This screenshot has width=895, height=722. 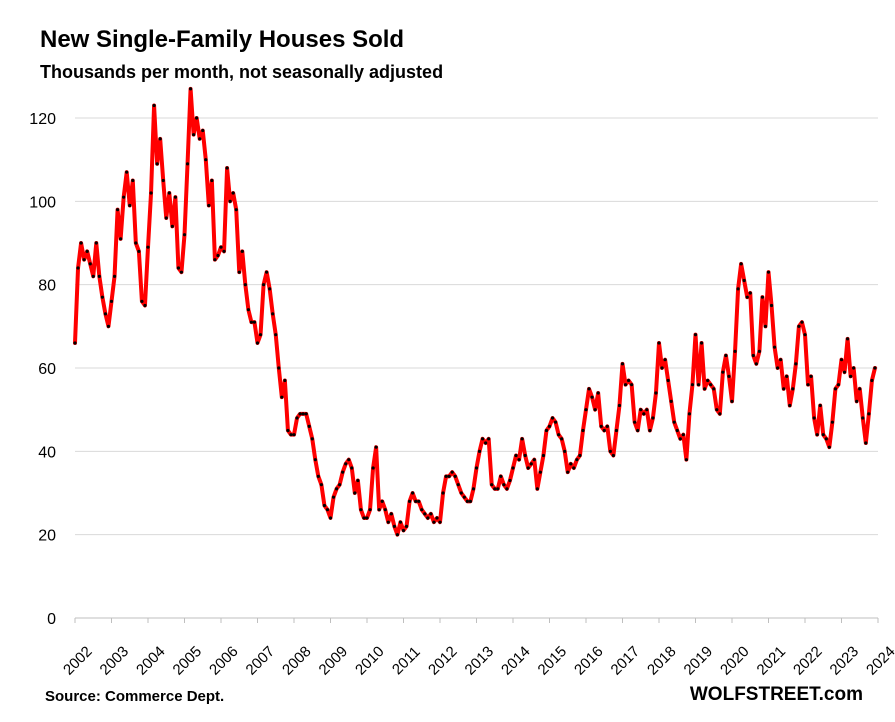 I want to click on y-tick-label: 40, so click(x=47, y=452).